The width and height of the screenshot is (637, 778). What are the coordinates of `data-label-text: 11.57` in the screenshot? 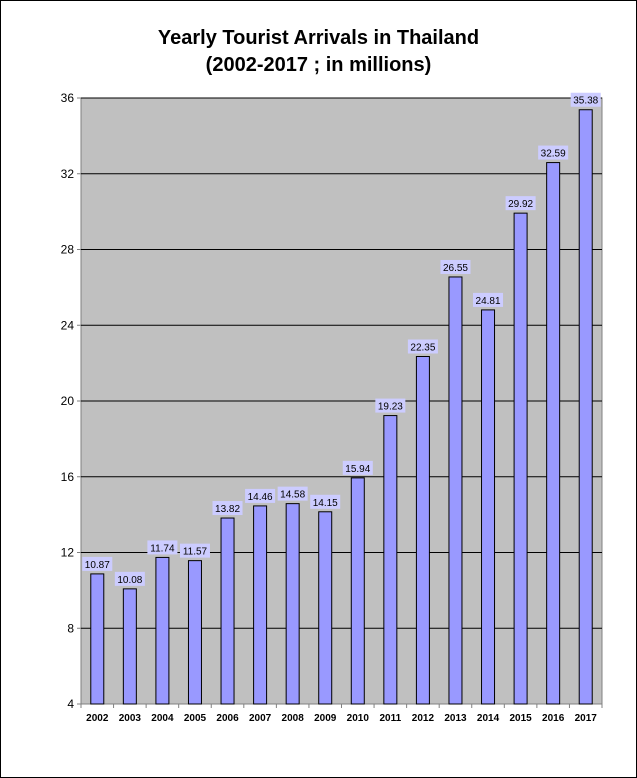 It's located at (195, 552).